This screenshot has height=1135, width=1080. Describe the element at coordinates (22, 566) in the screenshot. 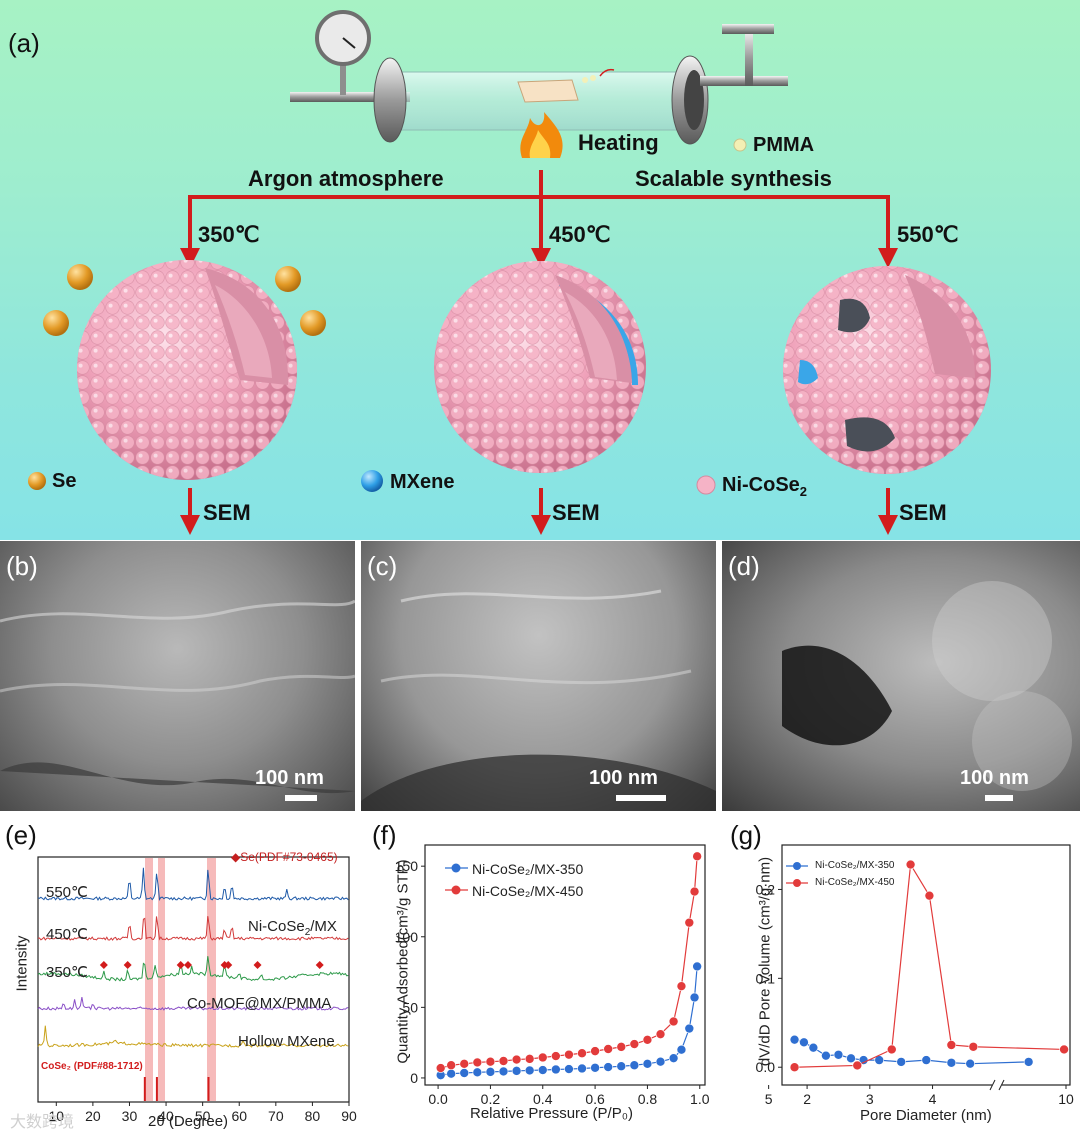

I see `panel-letter-b: (b)` at that location.